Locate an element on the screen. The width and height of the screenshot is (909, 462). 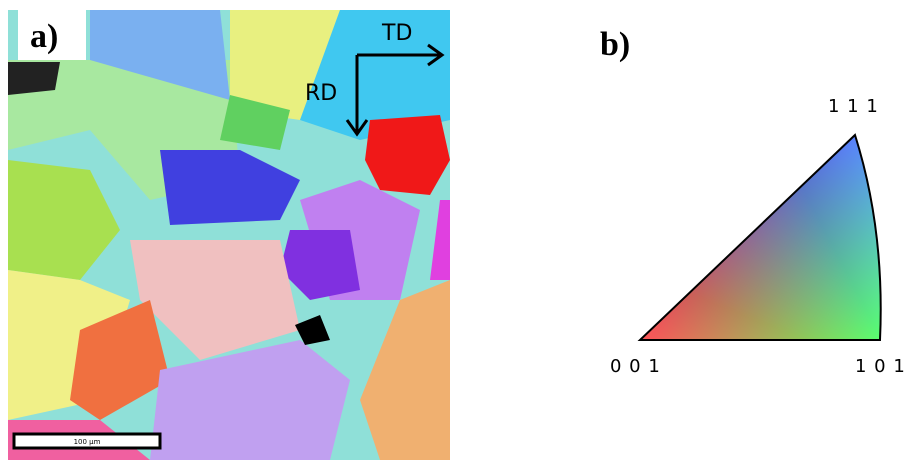
rd-label: RD is located at coordinates (321, 93).